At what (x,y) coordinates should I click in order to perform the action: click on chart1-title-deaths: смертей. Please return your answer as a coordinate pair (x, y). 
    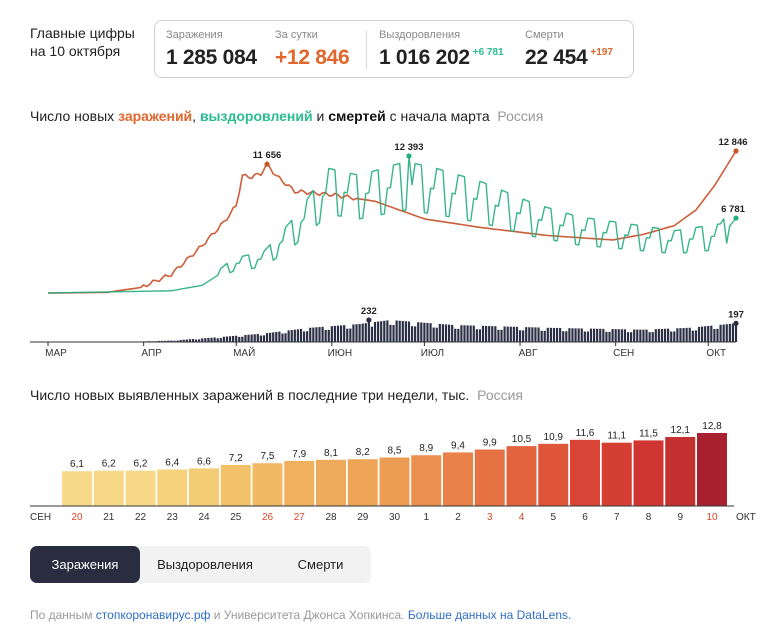
    Looking at the image, I should click on (357, 116).